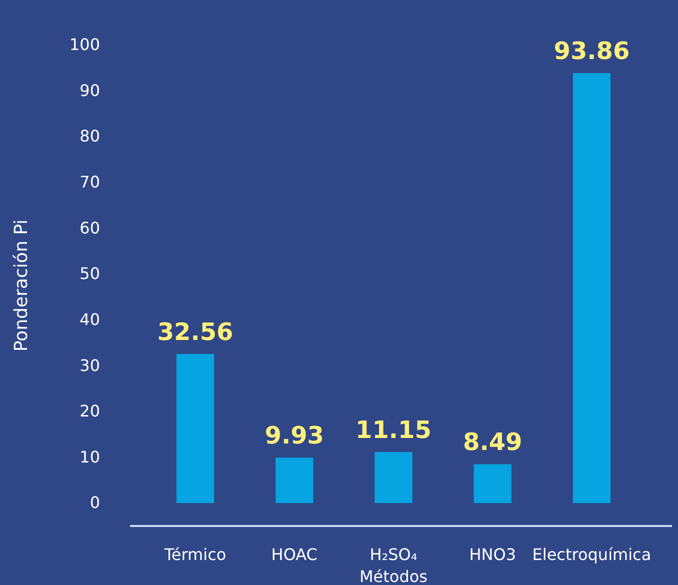 The width and height of the screenshot is (678, 585). I want to click on x-tick-label: HOAC, so click(294, 554).